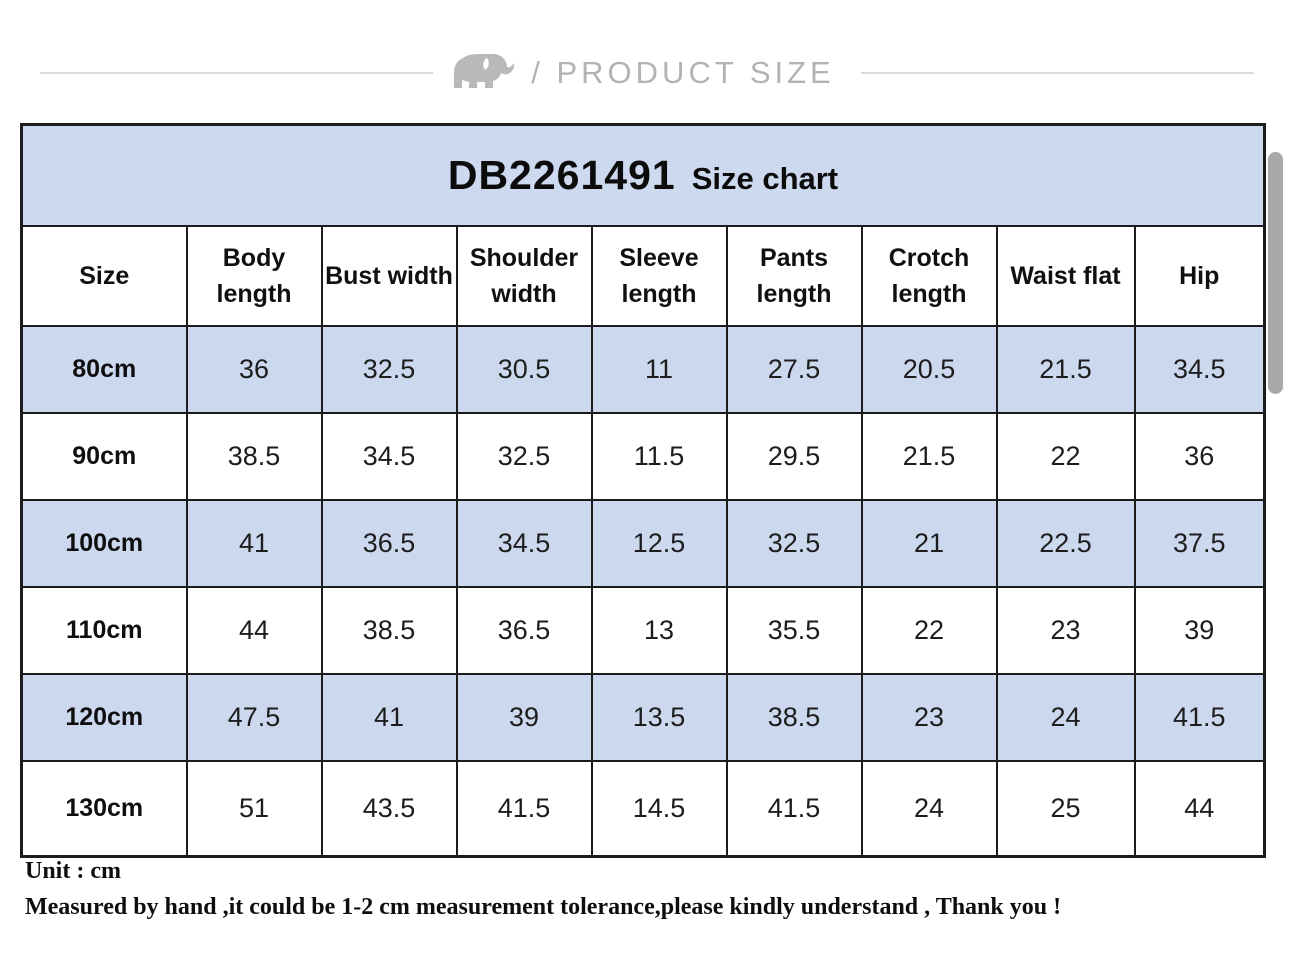 Image resolution: width=1290 pixels, height=957 pixels. Describe the element at coordinates (104, 717) in the screenshot. I see `size-cell: 120cm` at that location.